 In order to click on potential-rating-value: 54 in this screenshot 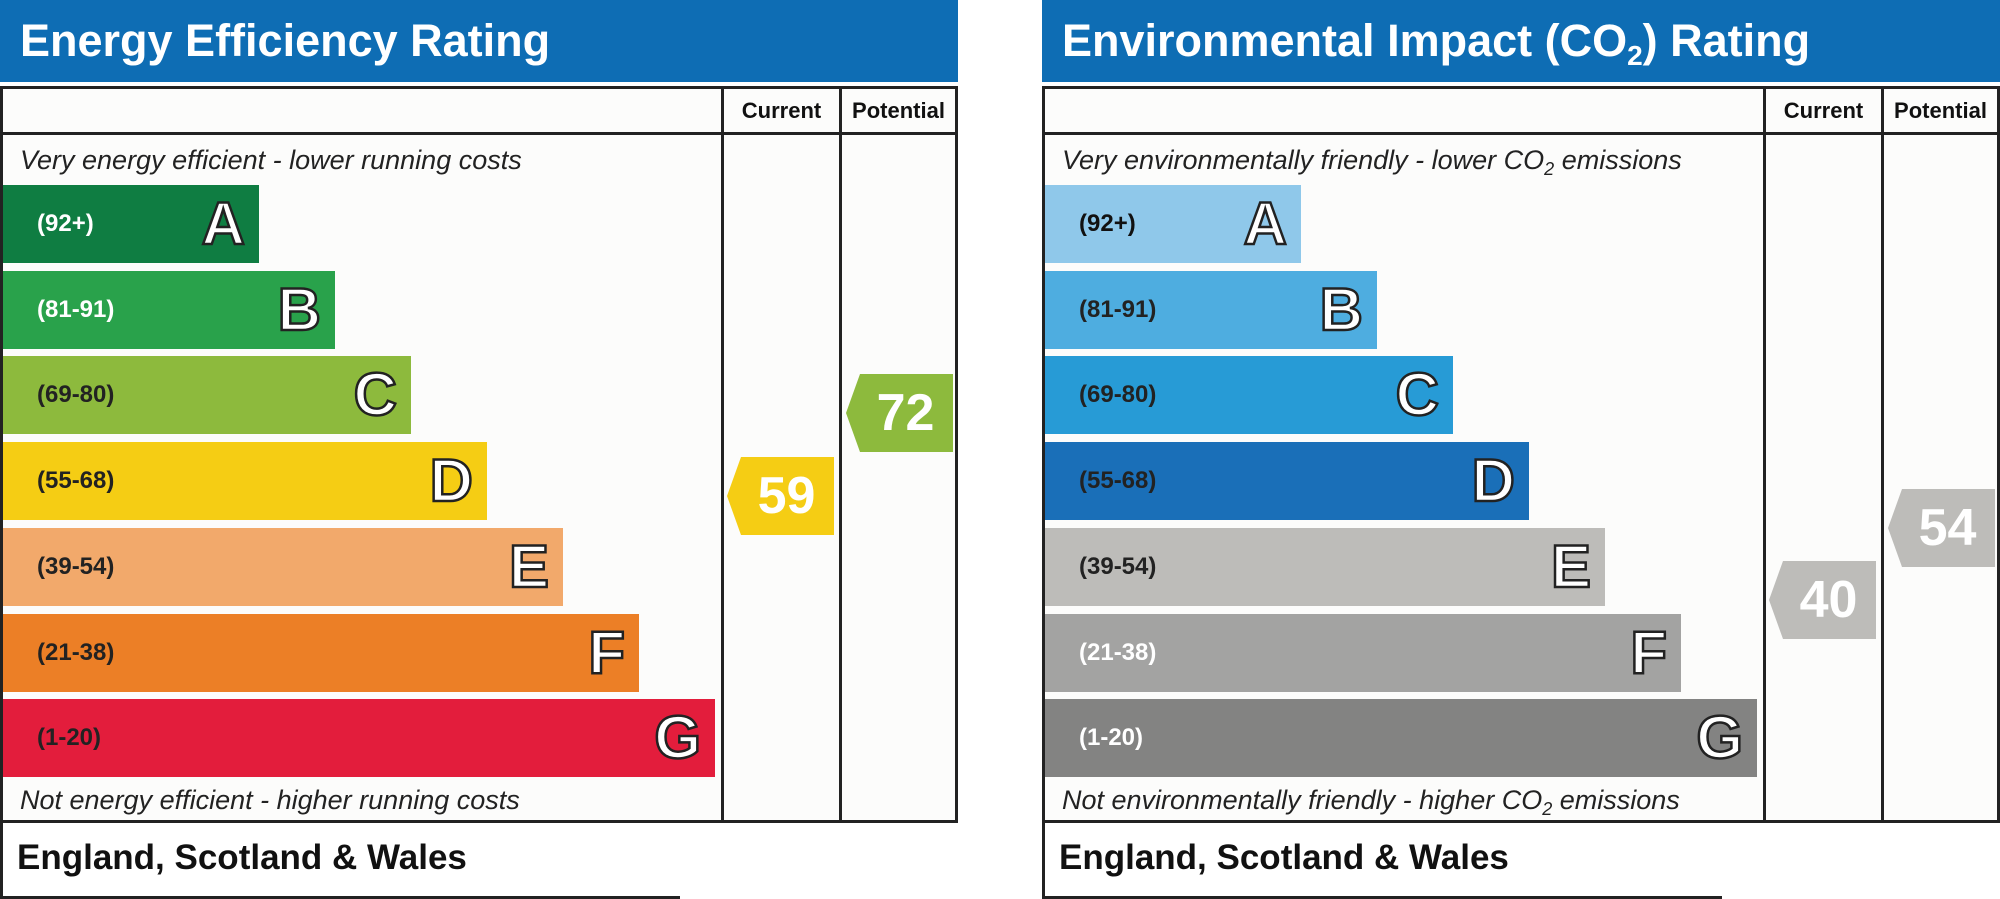, I will do `click(1947, 528)`.